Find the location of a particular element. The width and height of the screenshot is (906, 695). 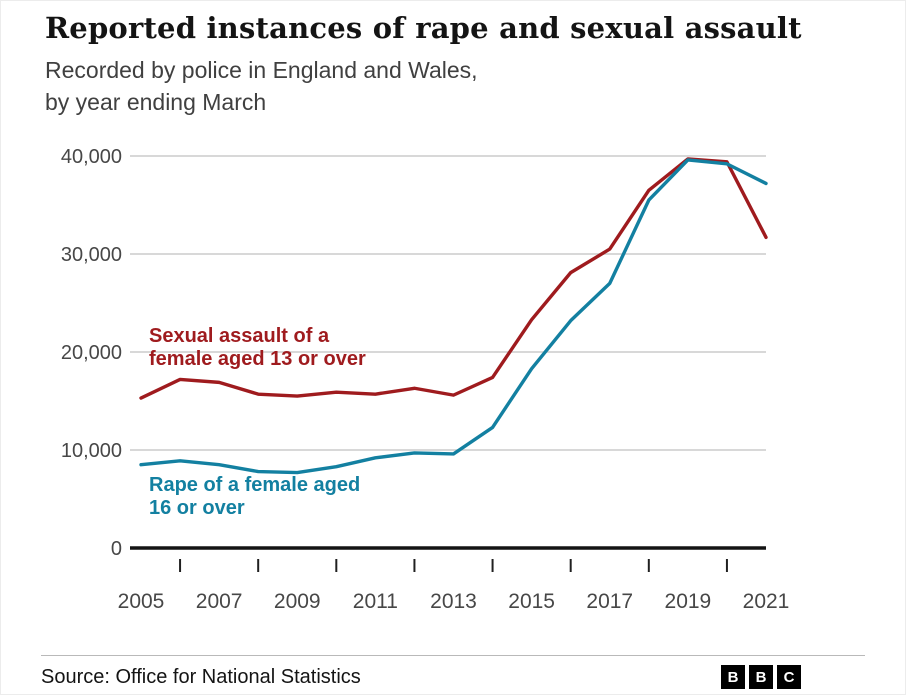

y-axis-tick-label: 30,000 is located at coordinates (91, 255).